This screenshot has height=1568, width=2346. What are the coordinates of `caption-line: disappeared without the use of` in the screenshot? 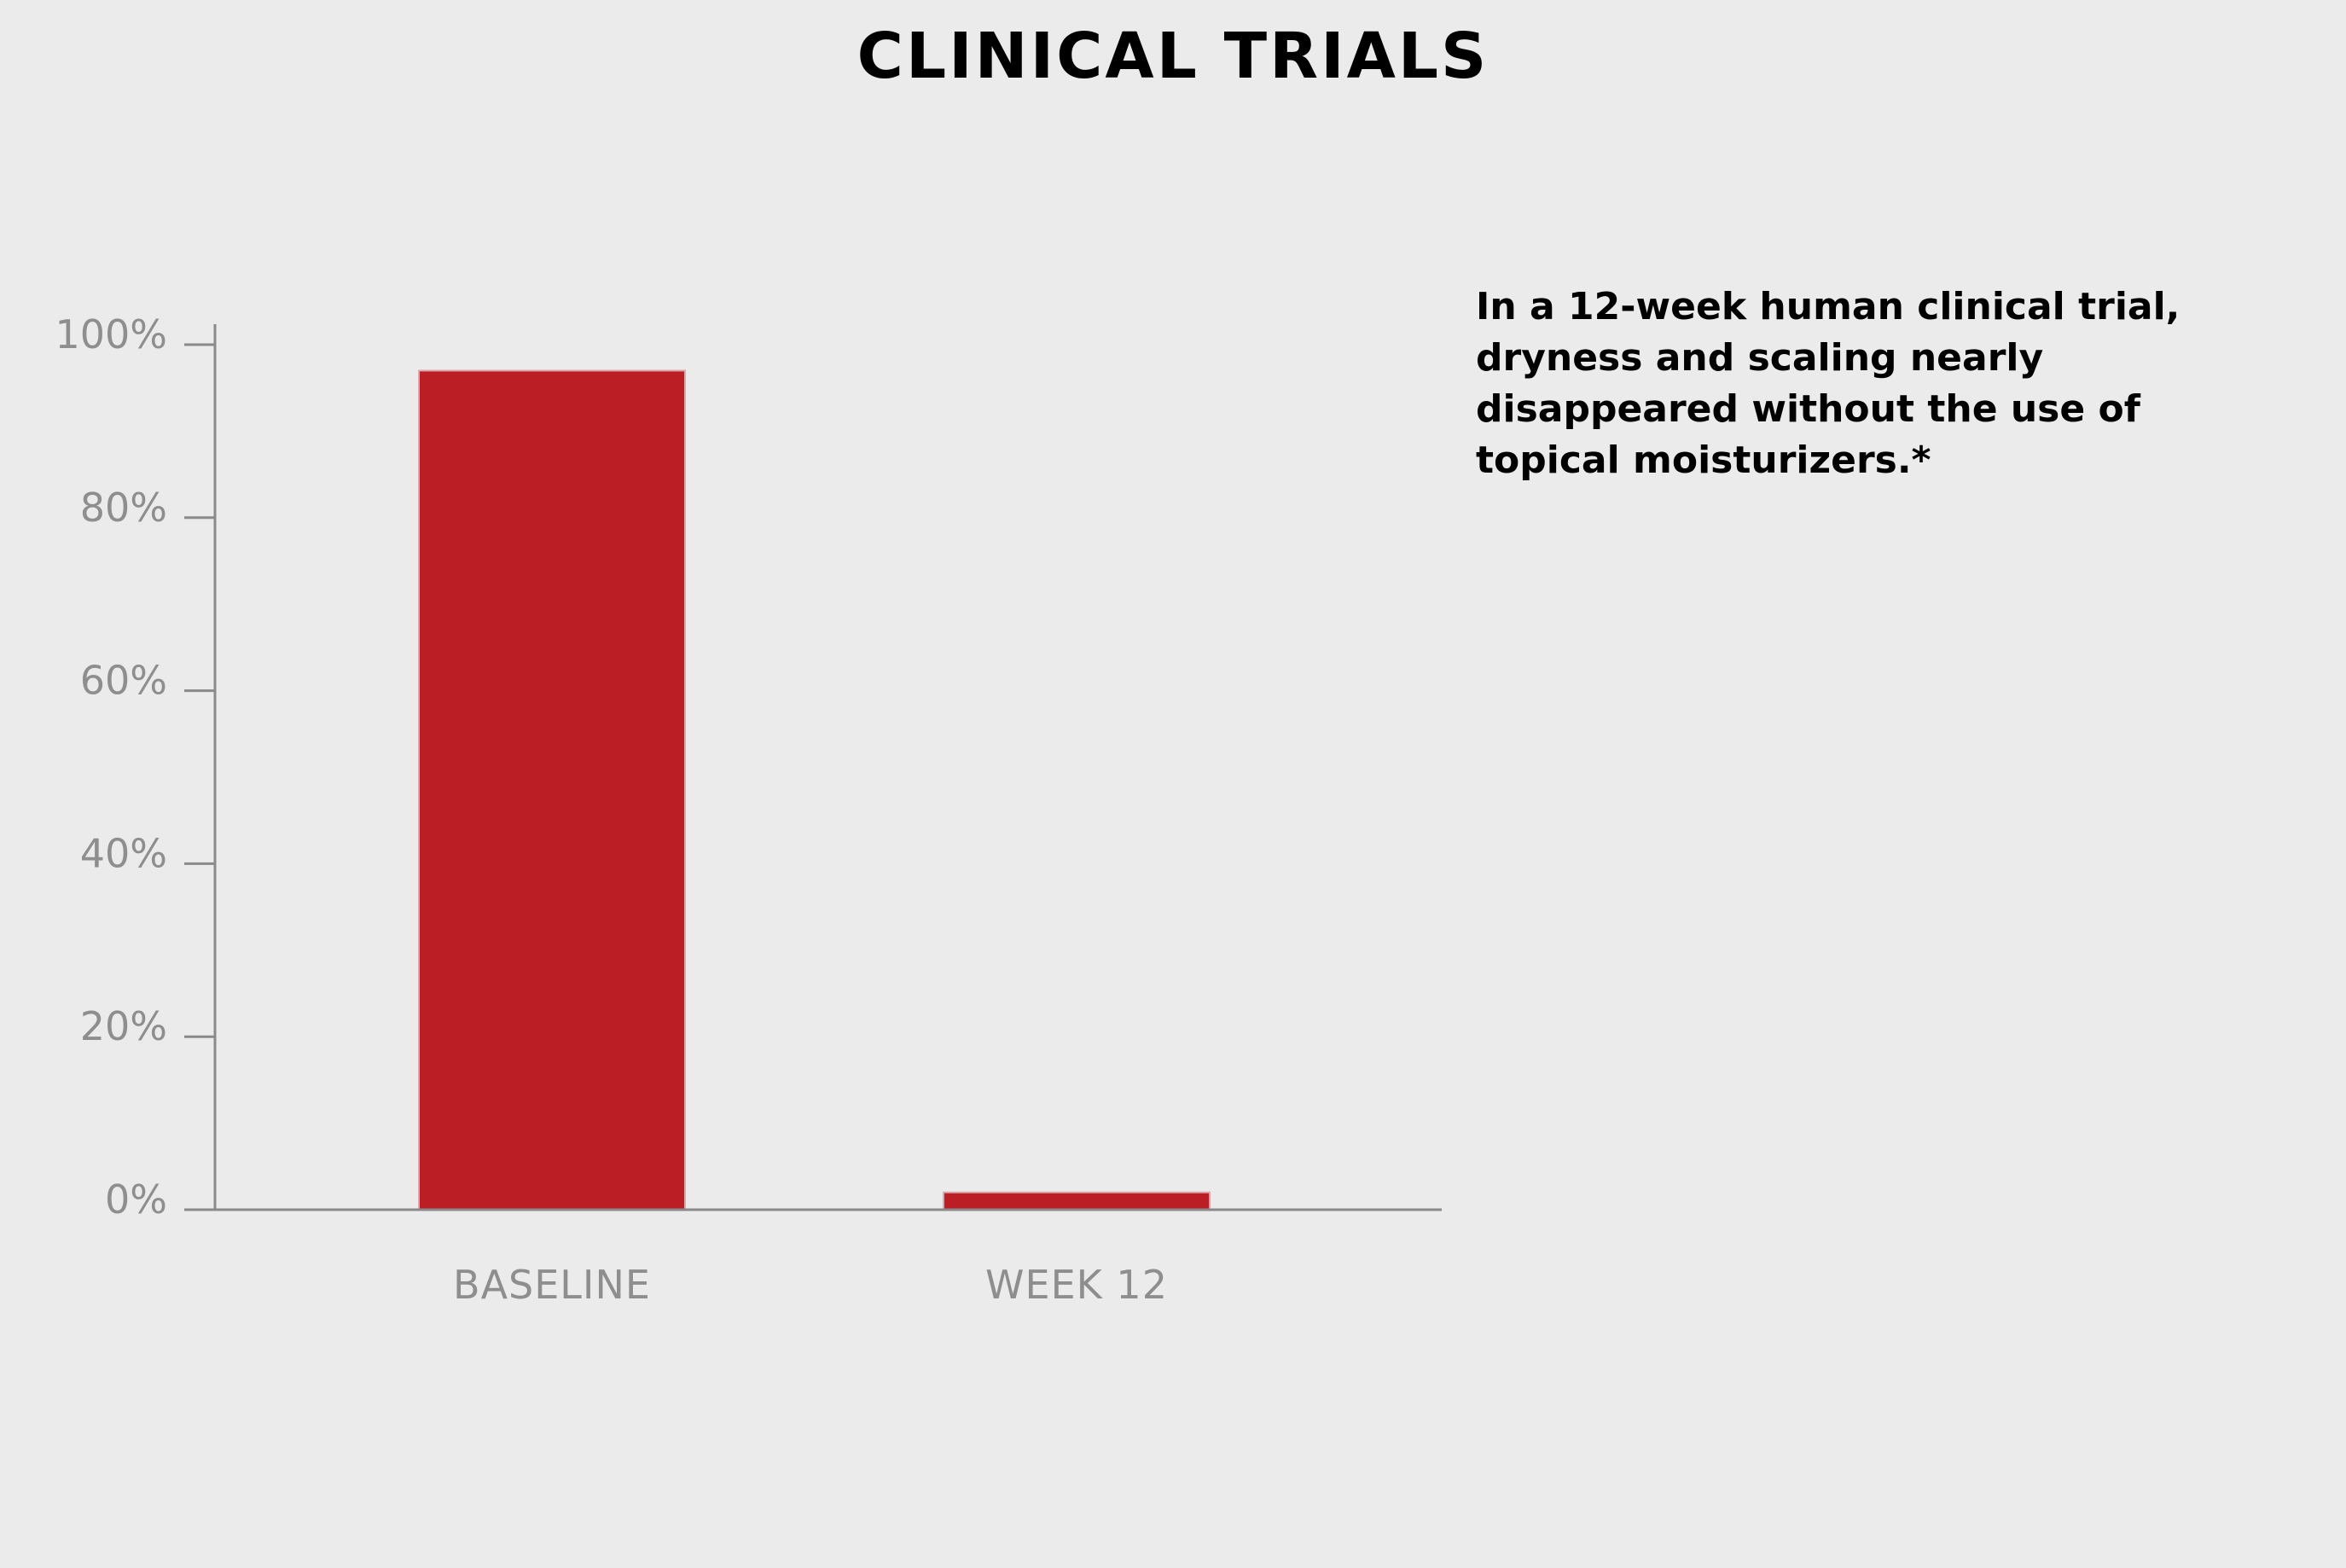 It's located at (1808, 409).